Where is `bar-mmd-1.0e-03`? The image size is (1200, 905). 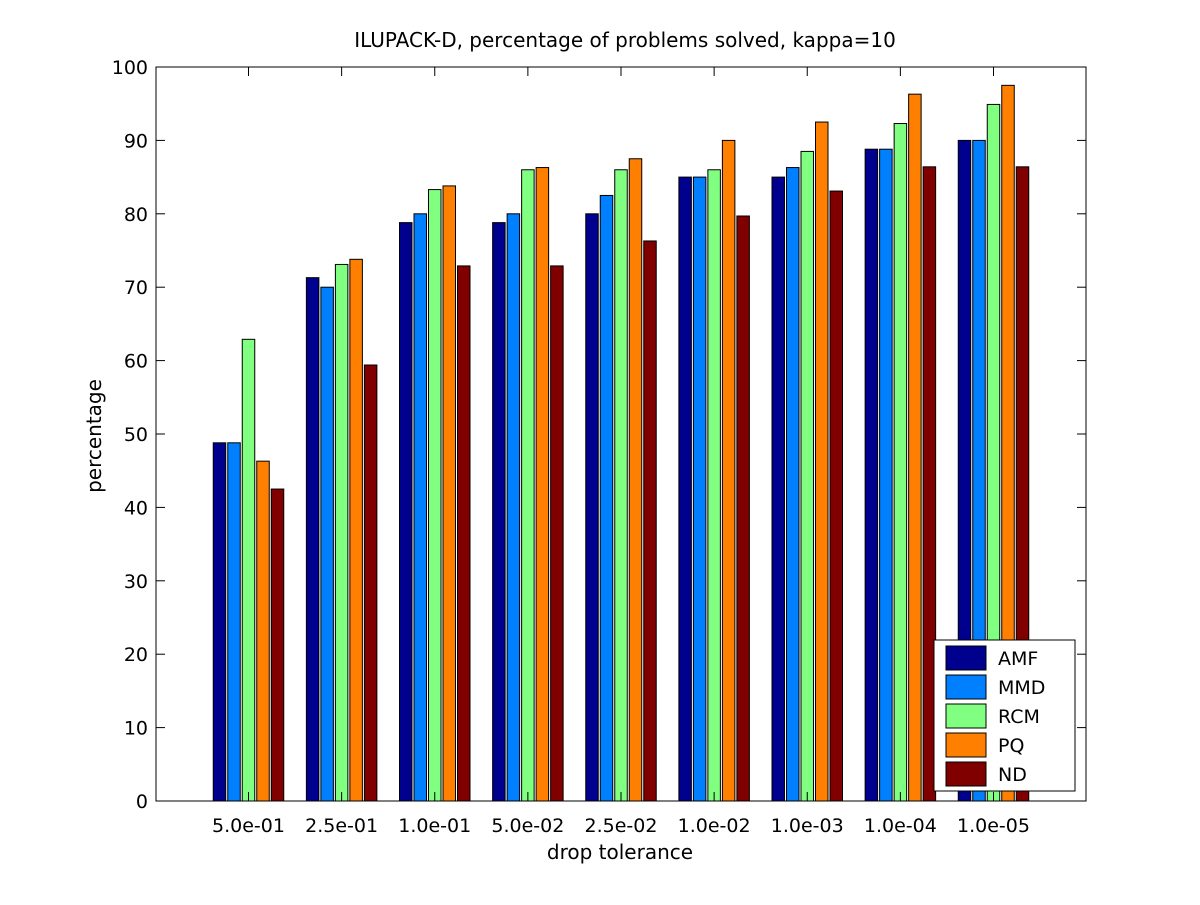
bar-mmd-1.0e-03 is located at coordinates (793, 484).